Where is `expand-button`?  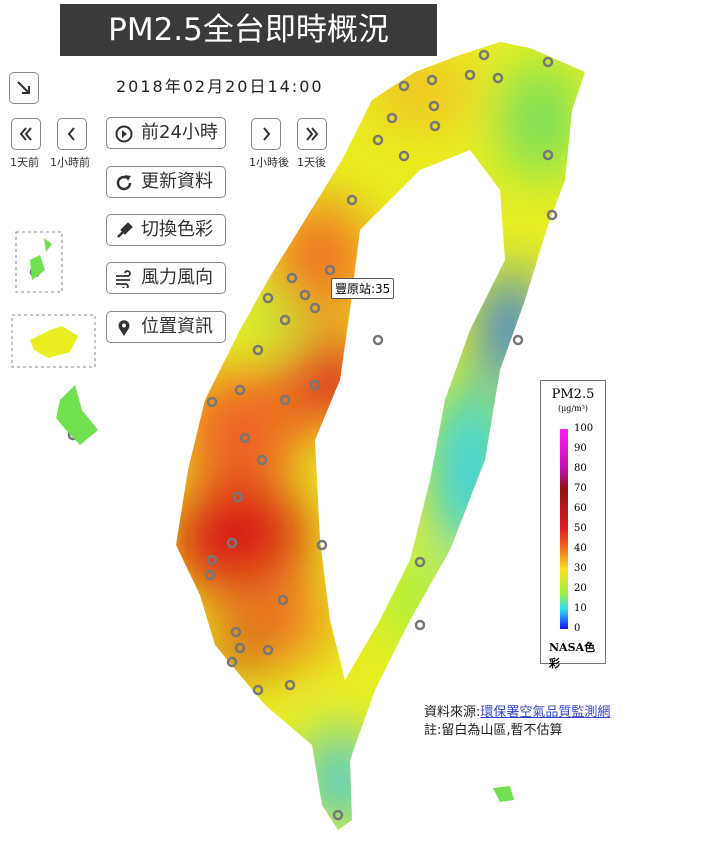
expand-button is located at coordinates (24, 88).